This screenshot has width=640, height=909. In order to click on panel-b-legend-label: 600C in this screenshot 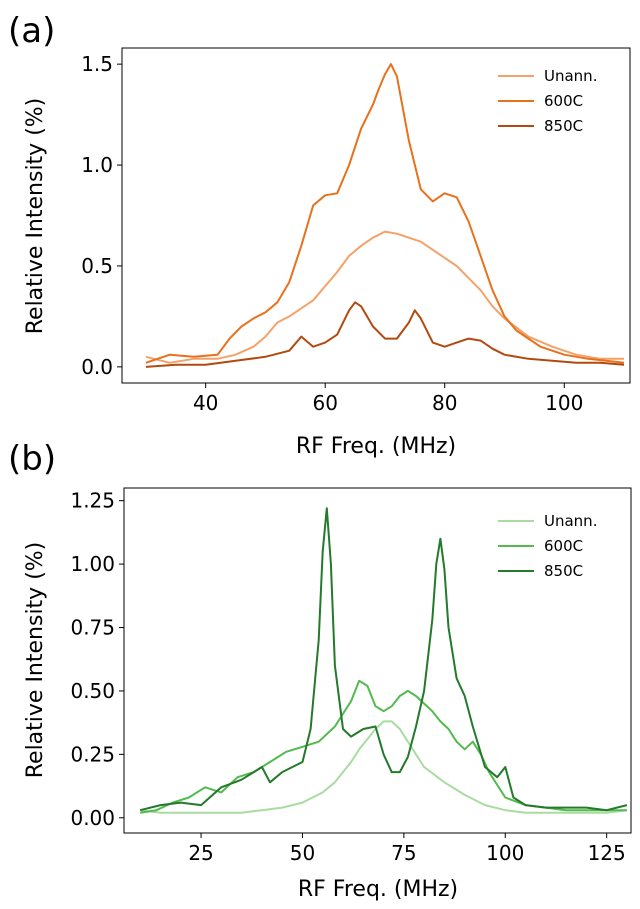, I will do `click(563, 546)`.